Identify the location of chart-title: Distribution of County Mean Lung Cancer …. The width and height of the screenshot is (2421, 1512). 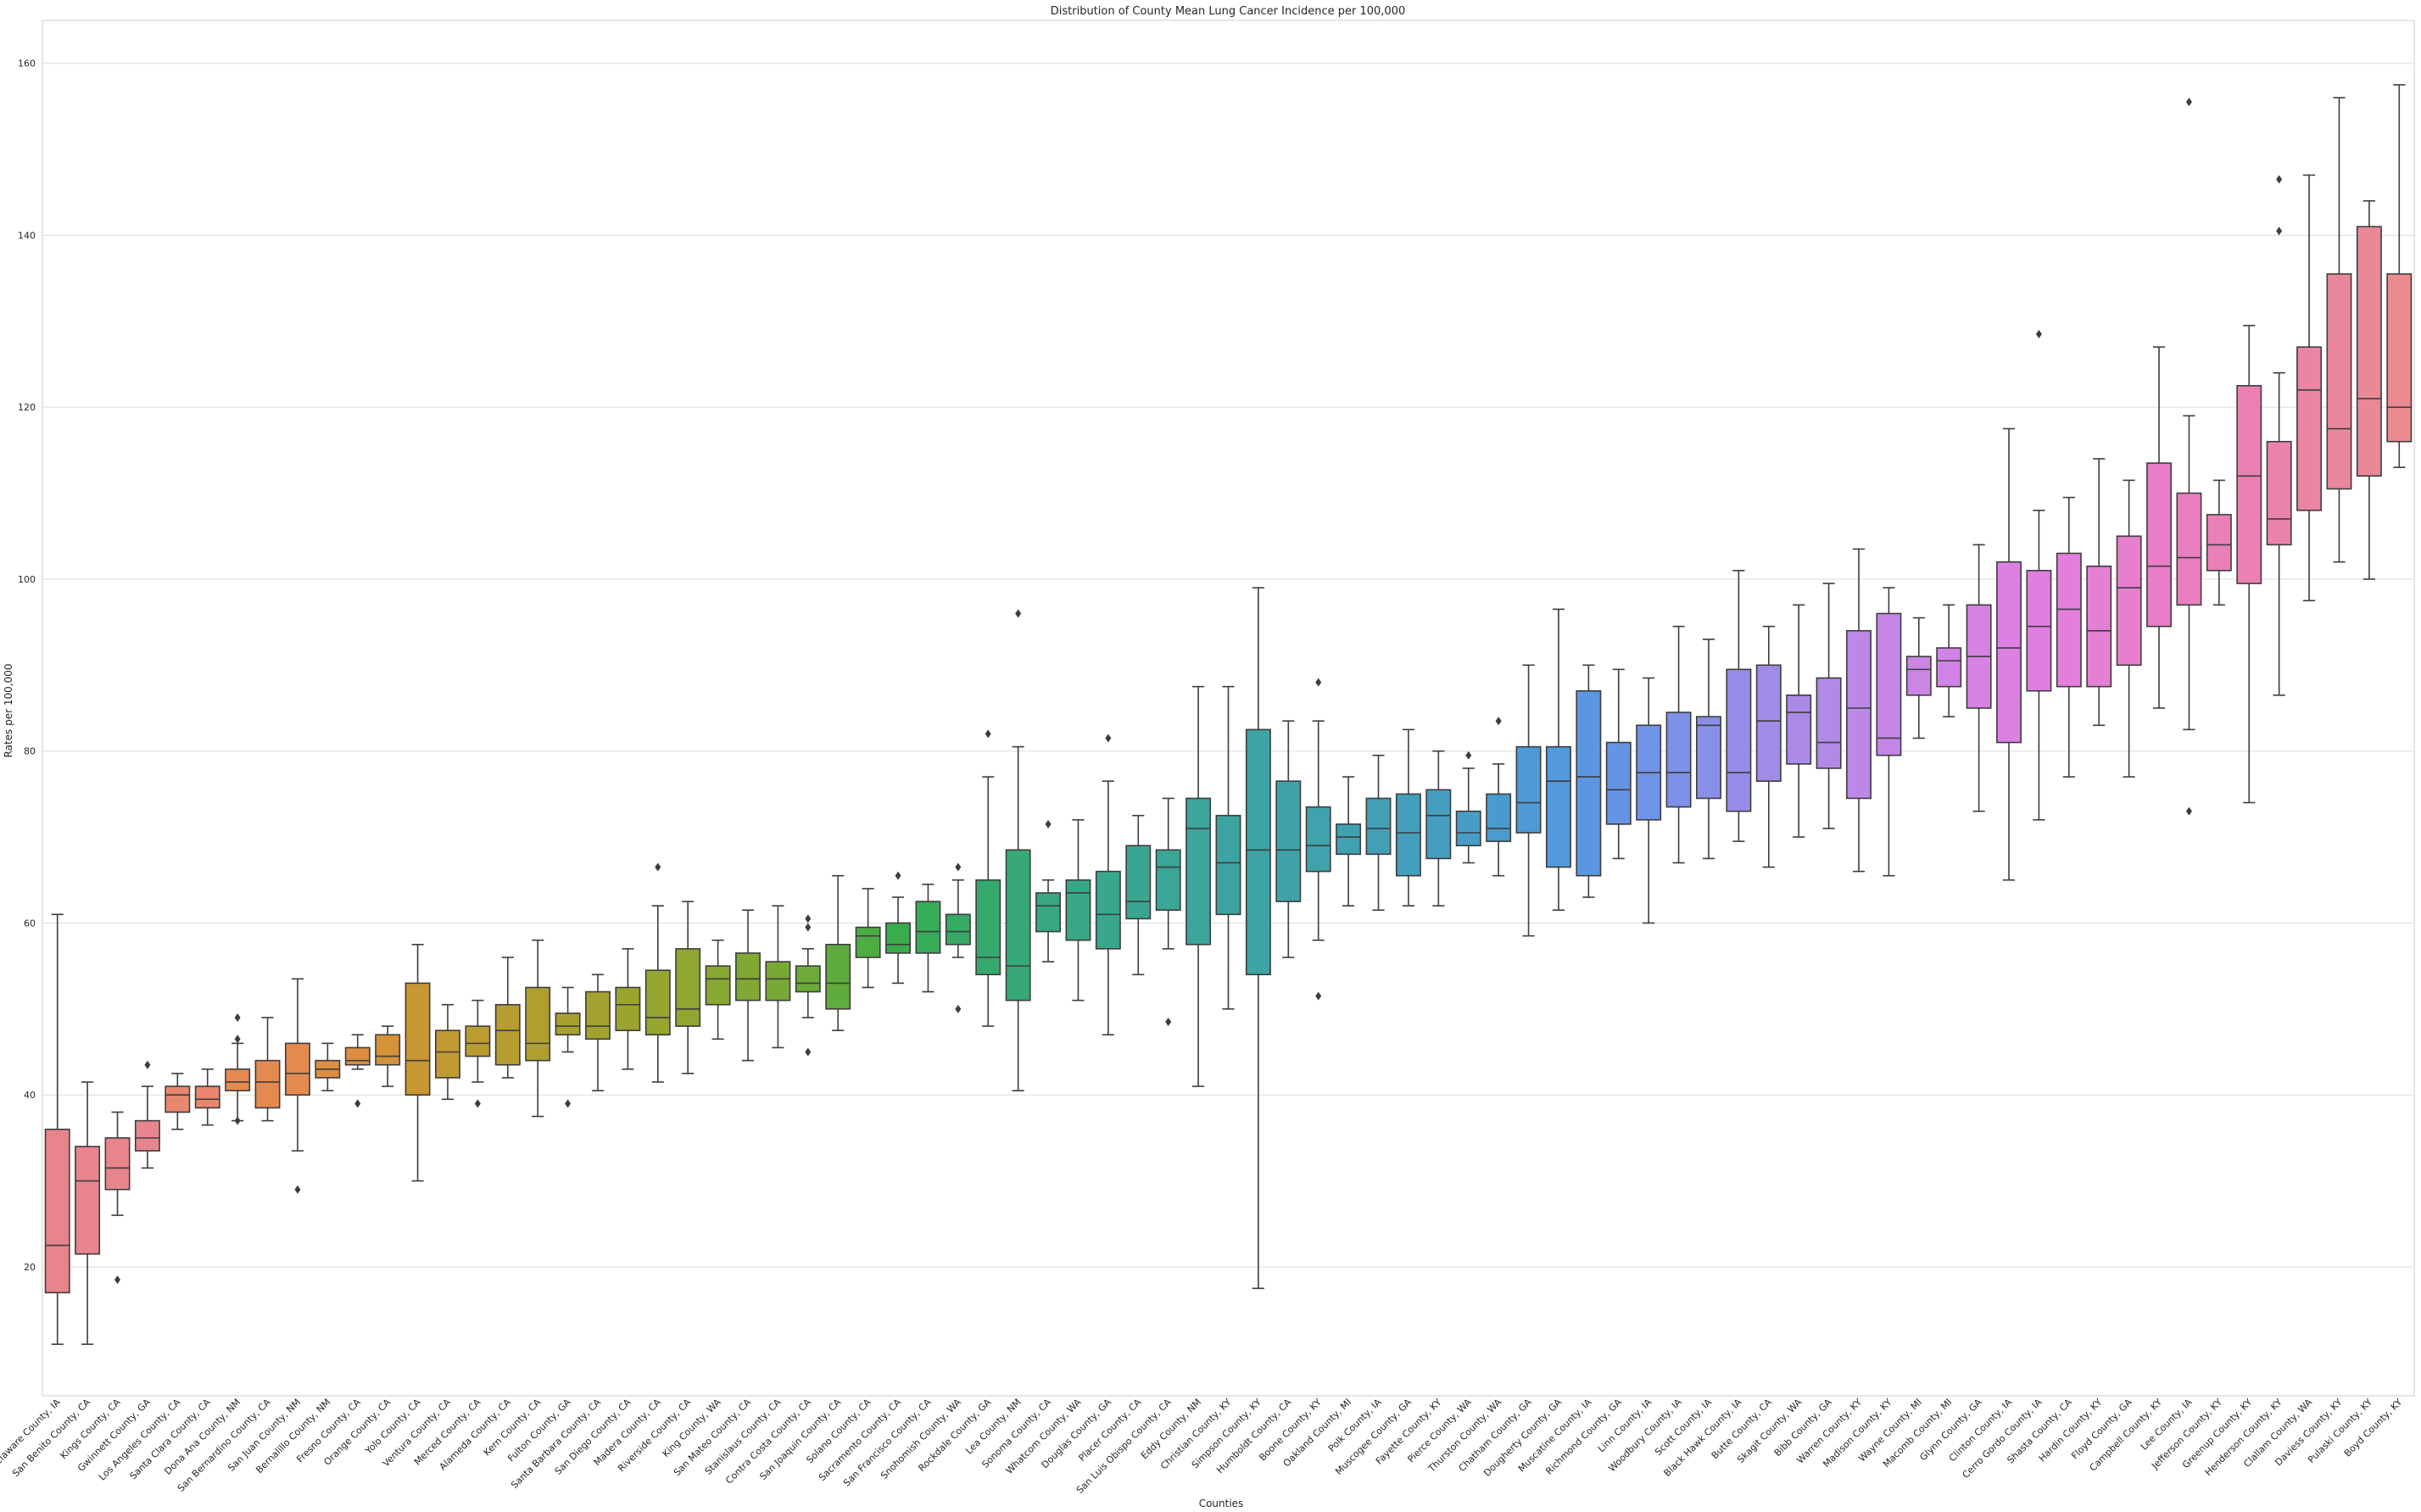
(1228, 11).